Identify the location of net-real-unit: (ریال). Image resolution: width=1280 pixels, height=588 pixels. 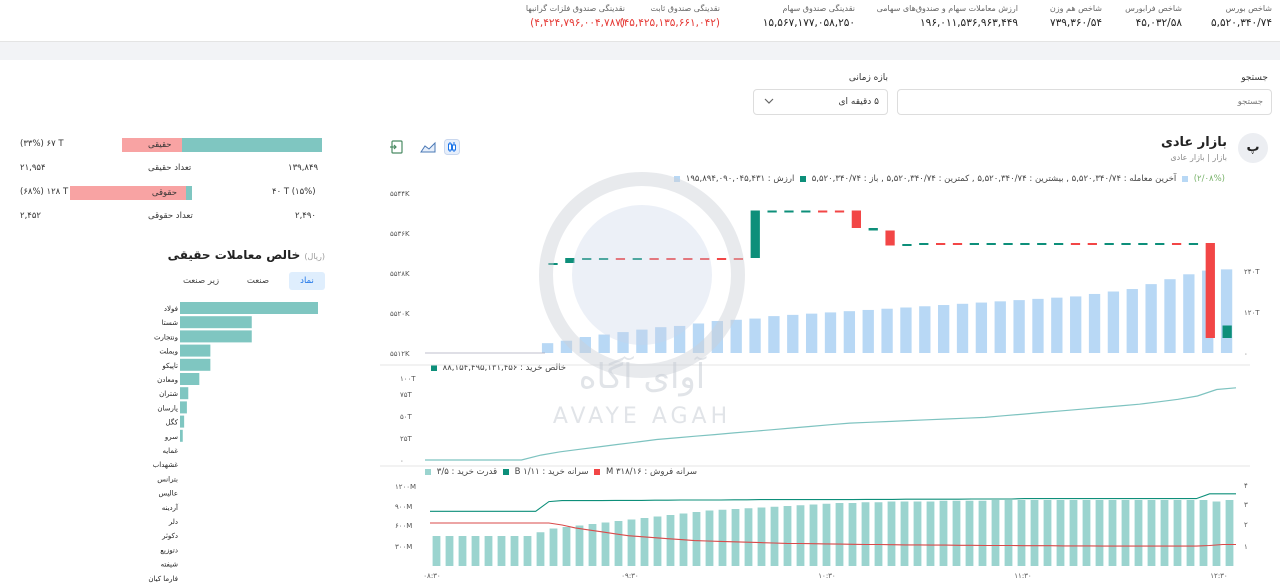
(314, 256).